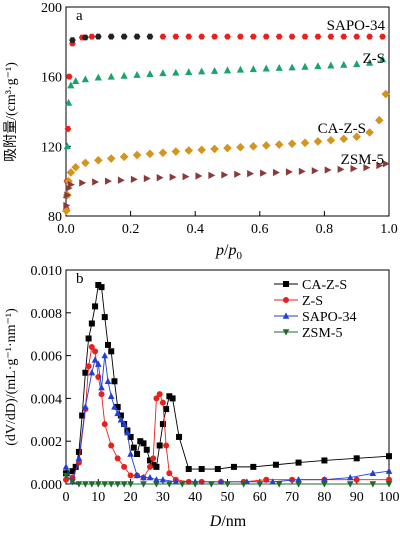 The height and width of the screenshot is (533, 400). I want to click on x-tick-label: 0.4, so click(195, 229).